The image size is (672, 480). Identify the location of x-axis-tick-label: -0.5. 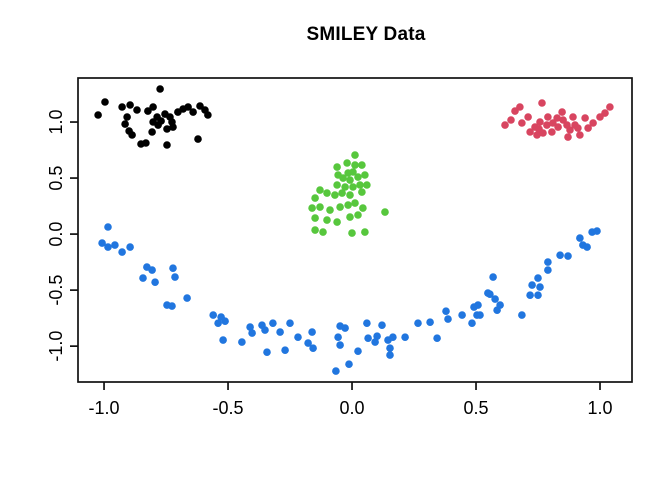
(228, 408).